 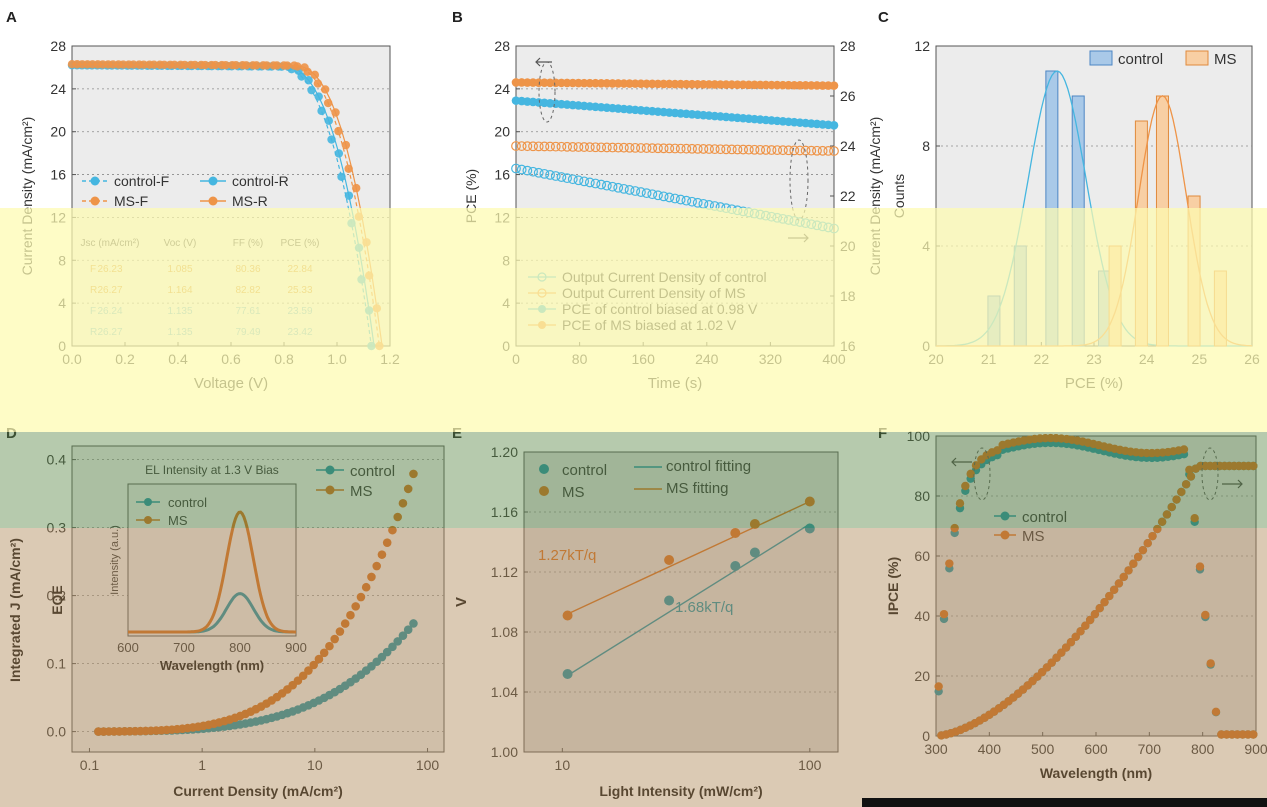 What do you see at coordinates (57, 664) in the screenshot?
I see `panel-d-ytick-label: 0.1` at bounding box center [57, 664].